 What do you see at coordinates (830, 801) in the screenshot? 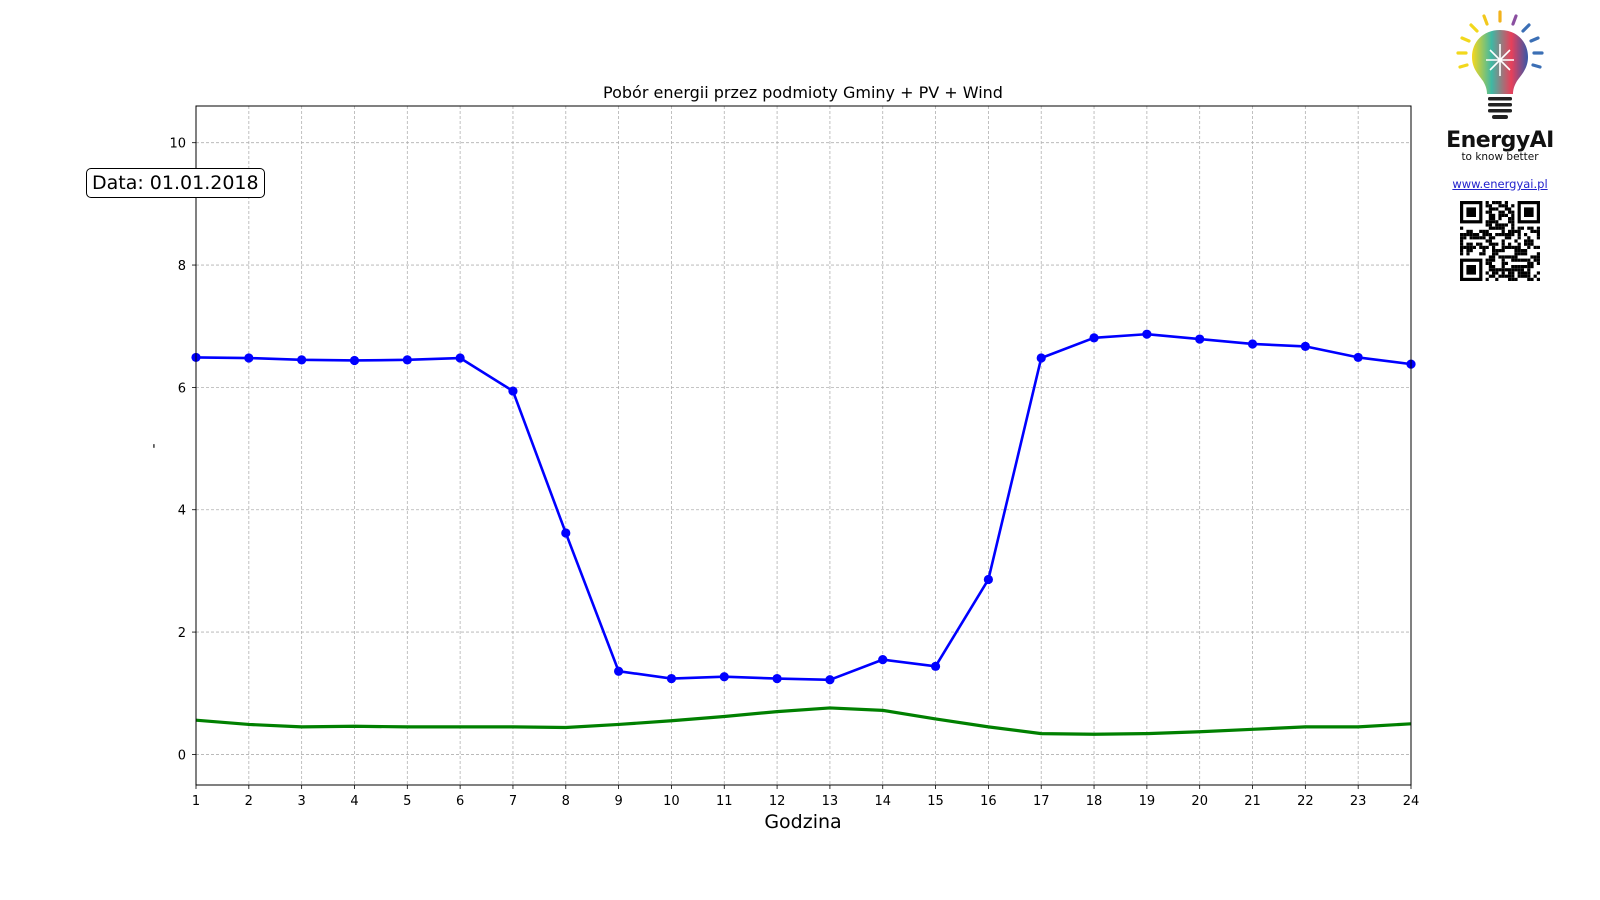
I see `x-tick-label: 13` at bounding box center [830, 801].